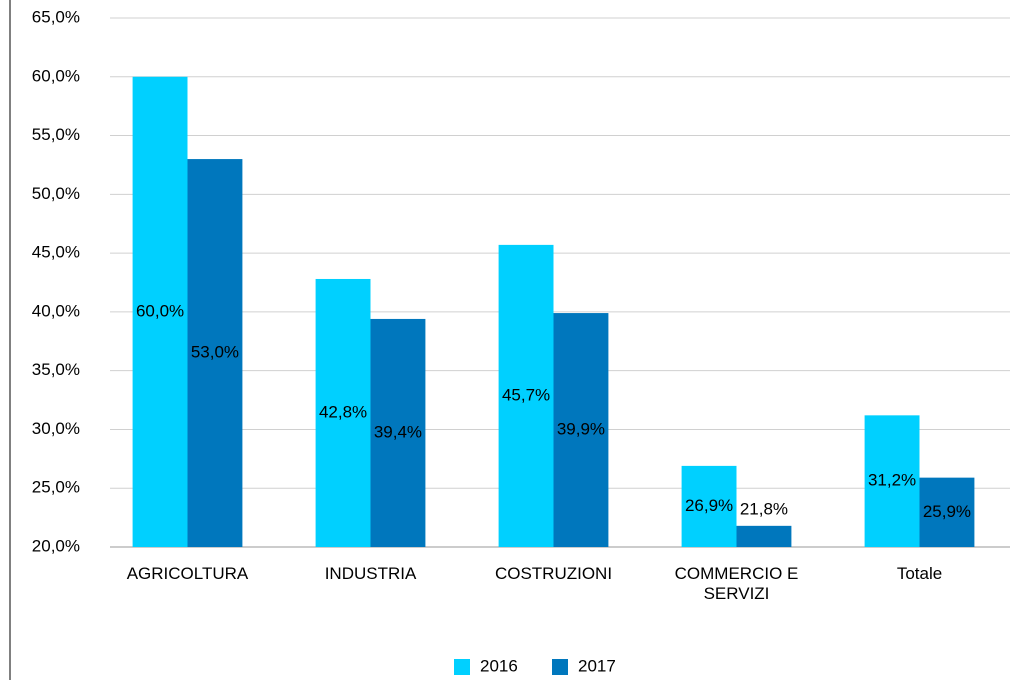 The height and width of the screenshot is (680, 1023). What do you see at coordinates (56, 16) in the screenshot?
I see `y-tick-label: 65,0%` at bounding box center [56, 16].